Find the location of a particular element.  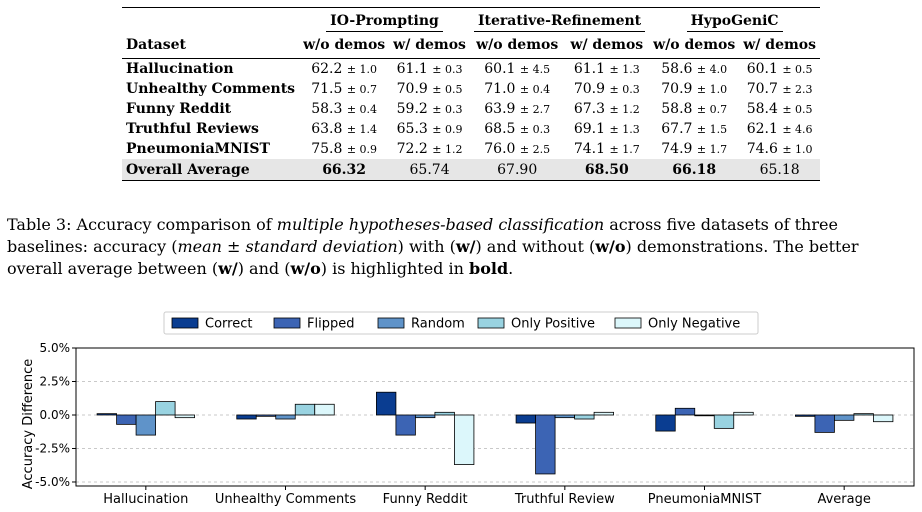

mean-value: 59.2 is located at coordinates (412, 109).